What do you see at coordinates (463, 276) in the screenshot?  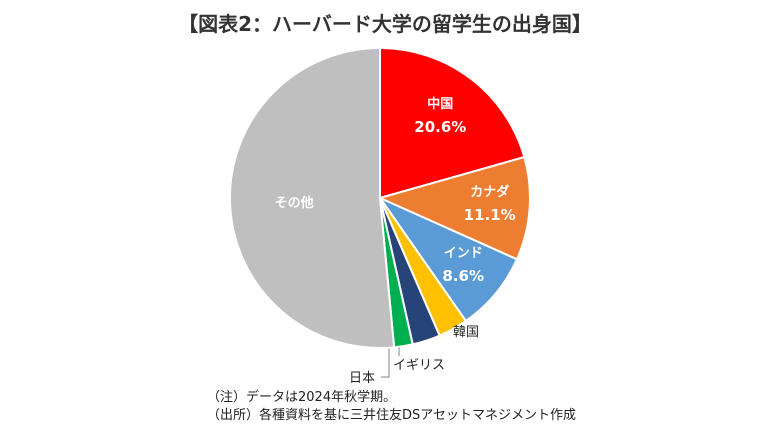 I see `slice-3-value-label: 8.6%` at bounding box center [463, 276].